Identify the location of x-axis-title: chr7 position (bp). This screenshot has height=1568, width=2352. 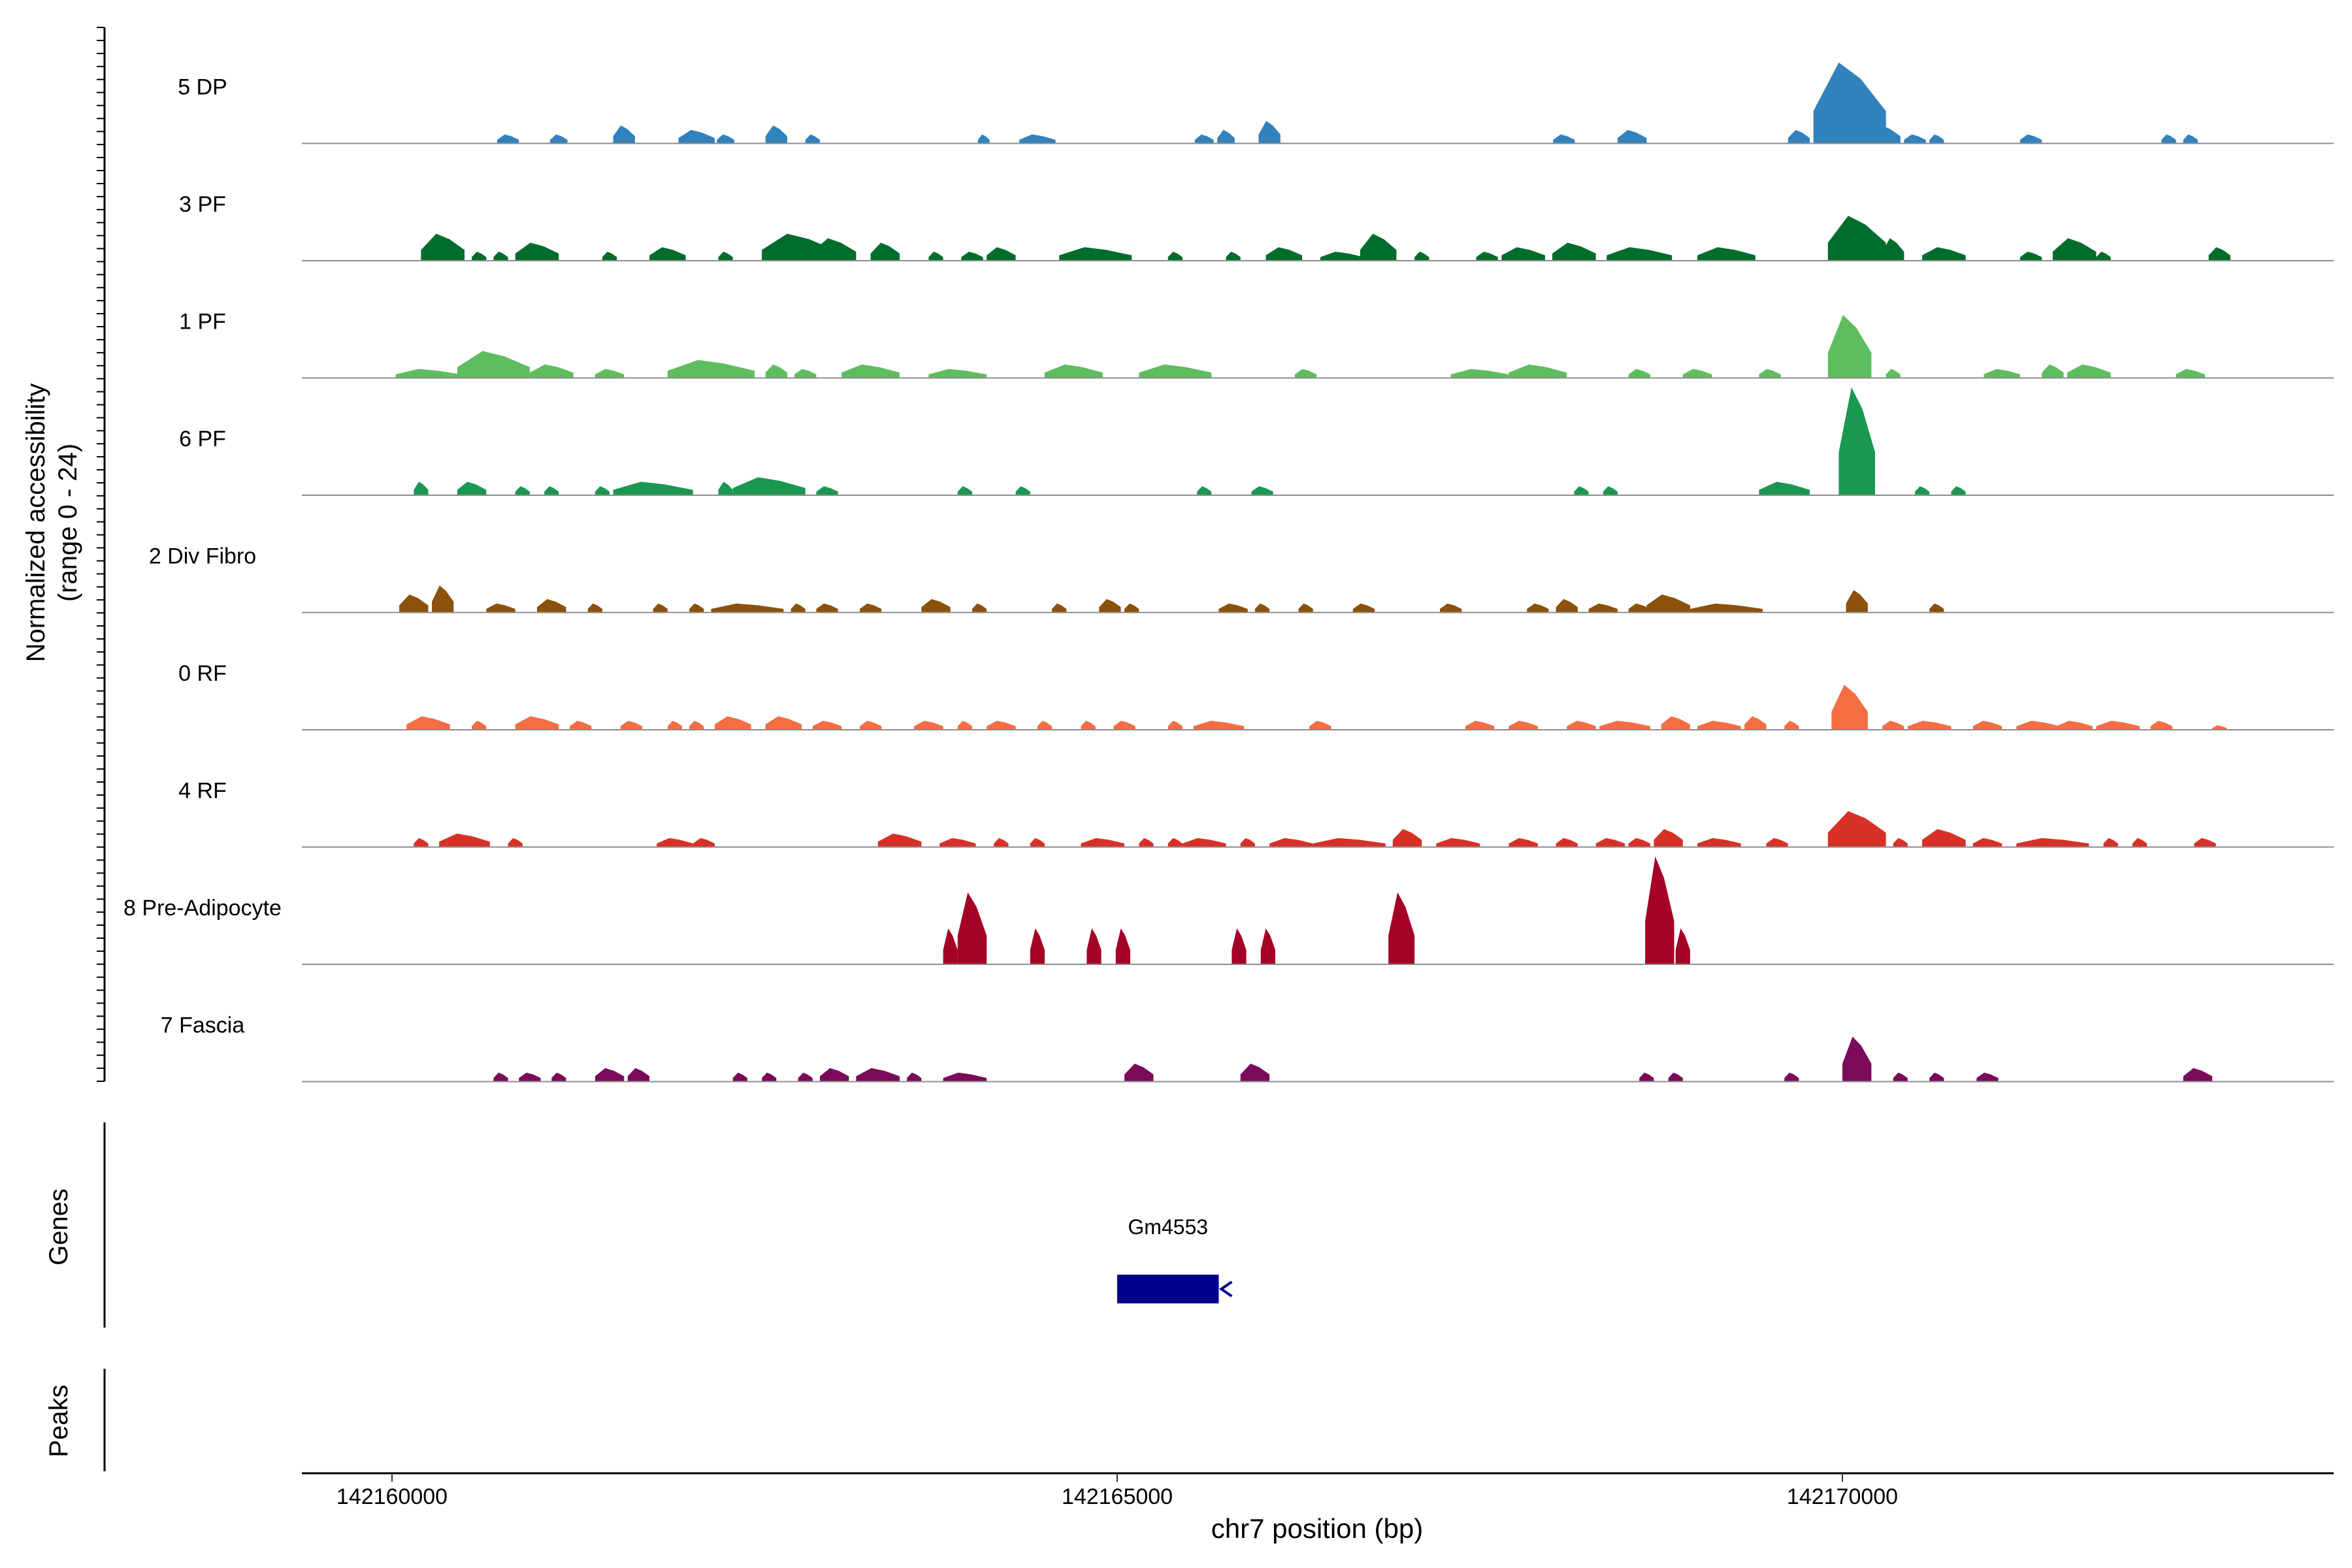
(1317, 1528).